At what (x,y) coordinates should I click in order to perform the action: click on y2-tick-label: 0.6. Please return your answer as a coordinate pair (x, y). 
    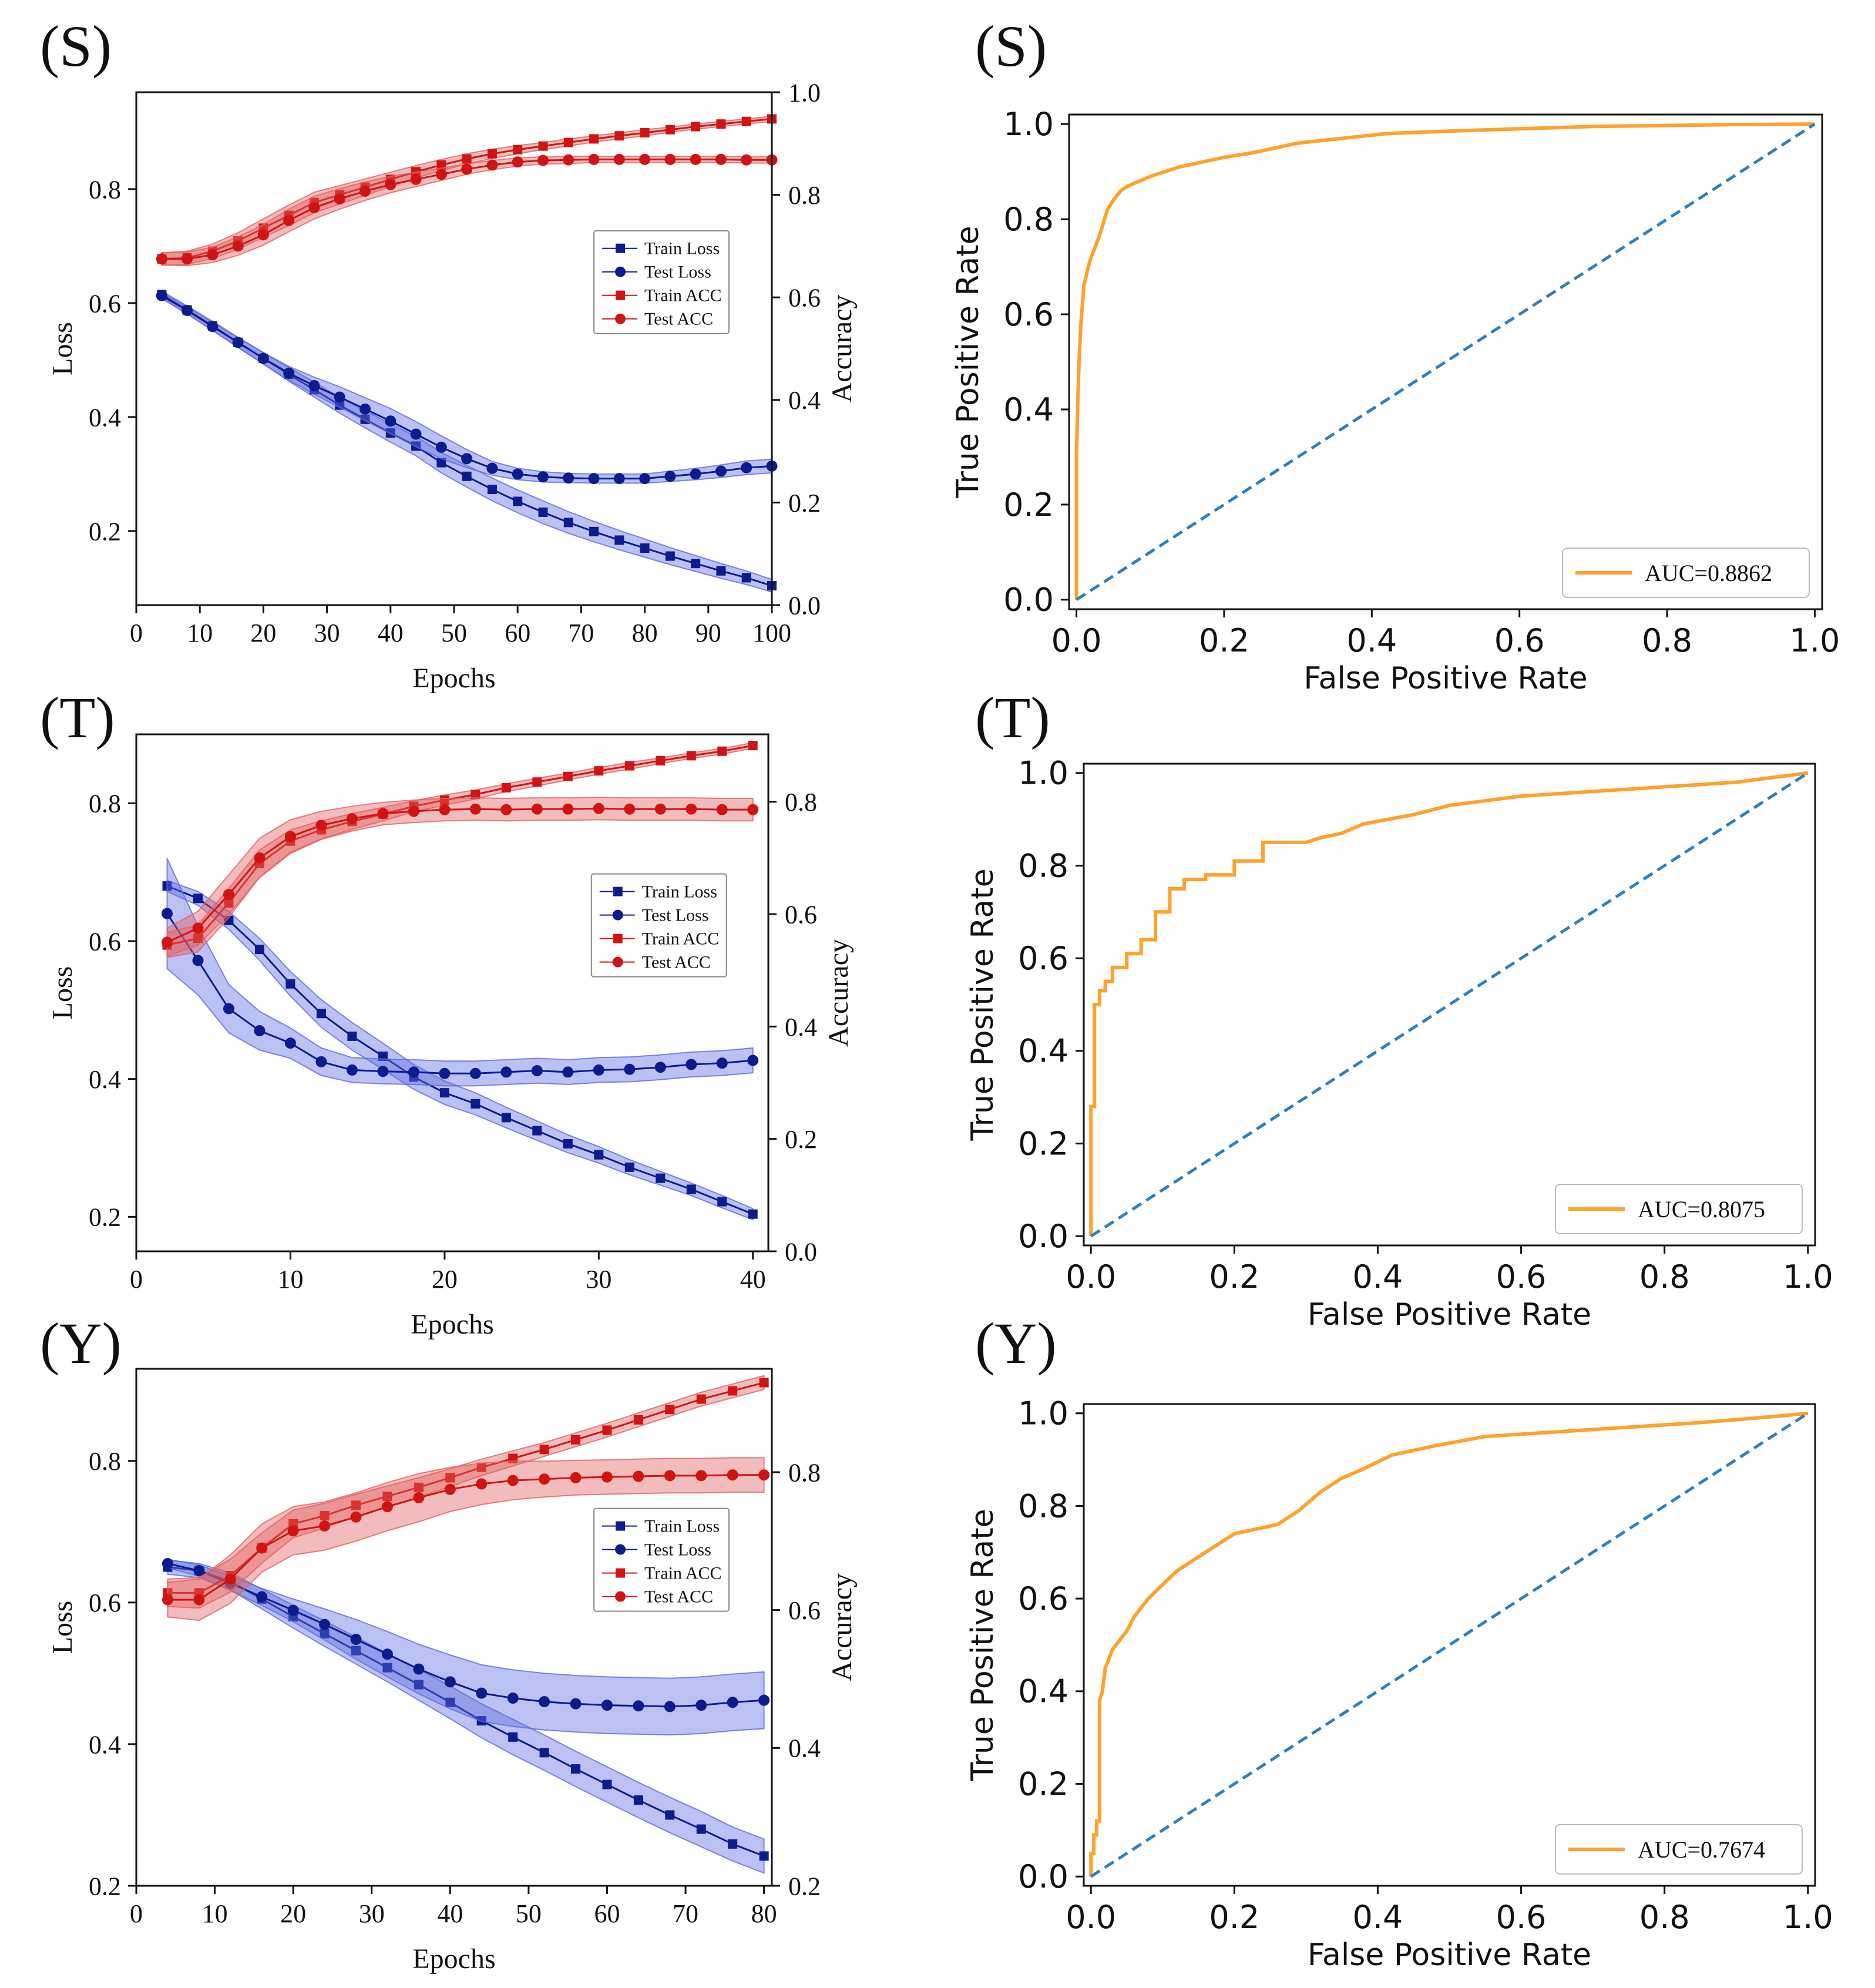
    Looking at the image, I should click on (804, 298).